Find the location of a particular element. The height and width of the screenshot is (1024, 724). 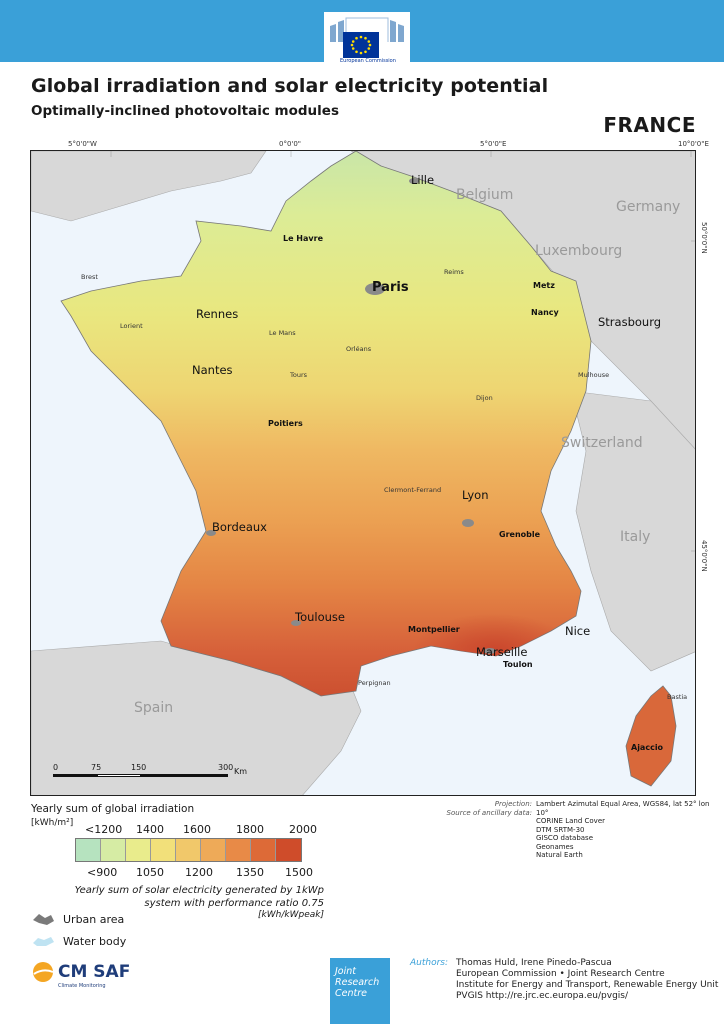

key-water-label: Water body is located at coordinates (95, 941).